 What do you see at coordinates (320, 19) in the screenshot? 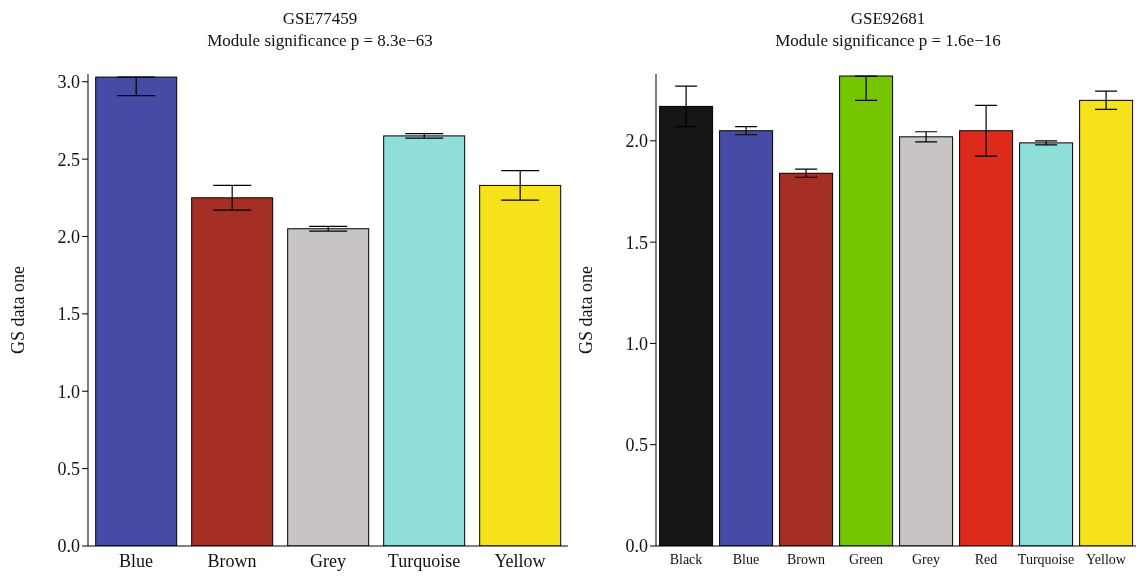
I see `chart-title: GSE77459` at bounding box center [320, 19].